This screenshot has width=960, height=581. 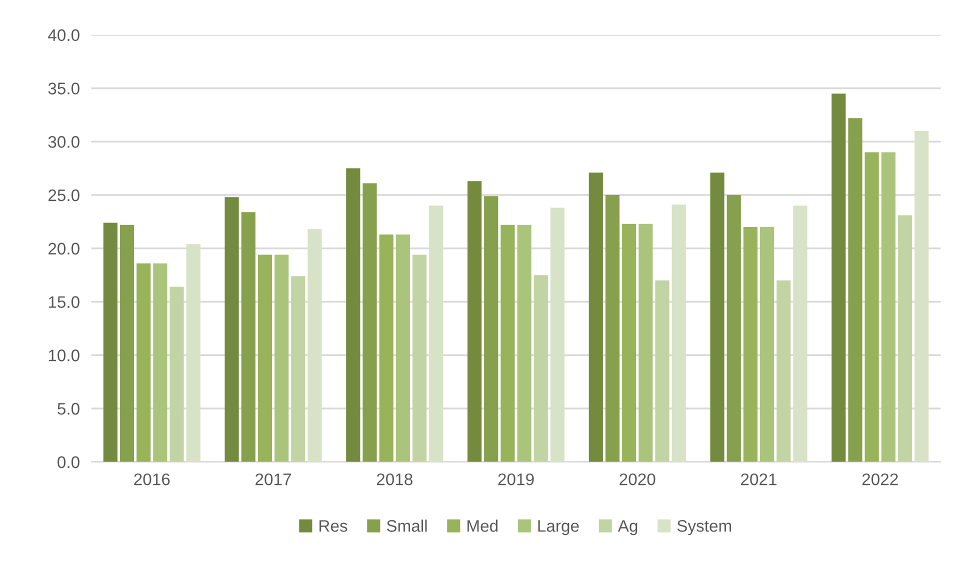 What do you see at coordinates (704, 528) in the screenshot?
I see `legend-label: System` at bounding box center [704, 528].